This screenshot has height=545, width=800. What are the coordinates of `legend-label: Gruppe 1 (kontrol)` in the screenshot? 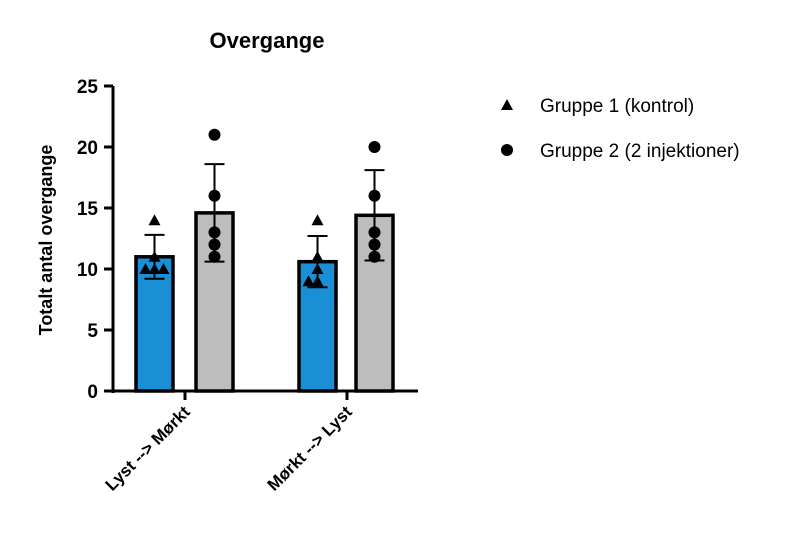 It's located at (617, 106).